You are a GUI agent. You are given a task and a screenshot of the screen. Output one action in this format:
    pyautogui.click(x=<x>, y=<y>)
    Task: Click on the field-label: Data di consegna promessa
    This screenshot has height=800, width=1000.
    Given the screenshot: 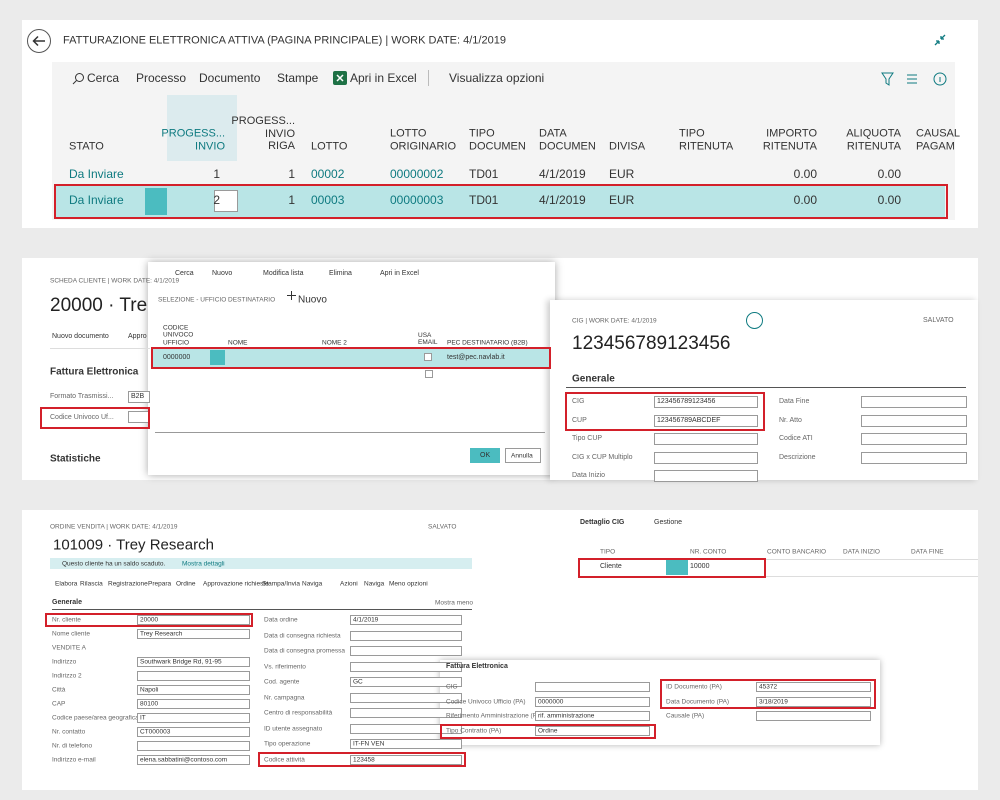 What is the action you would take?
    pyautogui.click(x=304, y=651)
    